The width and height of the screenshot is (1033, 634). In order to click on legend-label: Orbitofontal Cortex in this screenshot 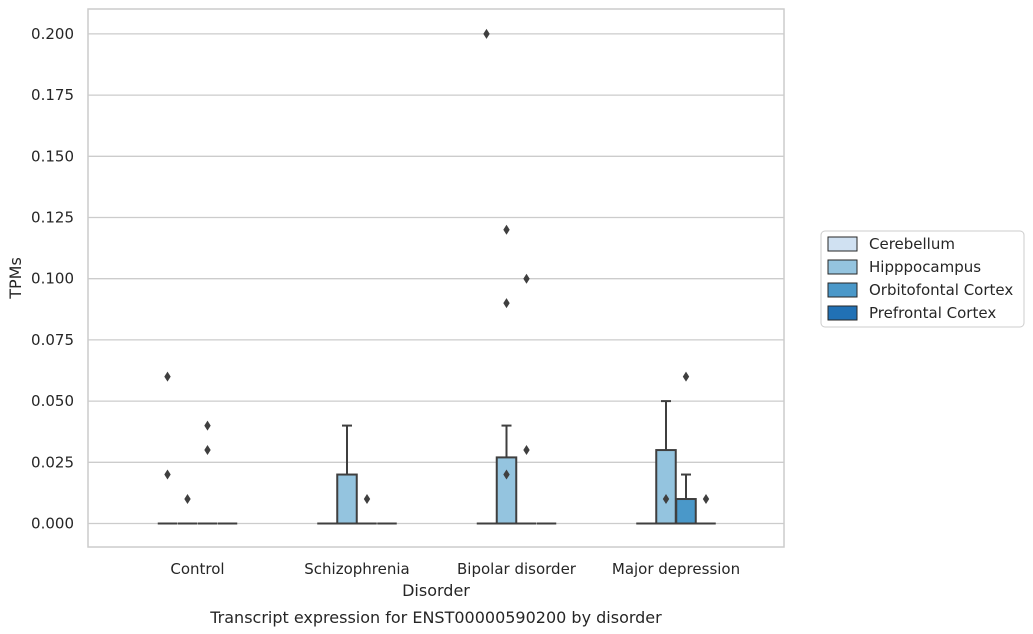, I will do `click(941, 290)`.